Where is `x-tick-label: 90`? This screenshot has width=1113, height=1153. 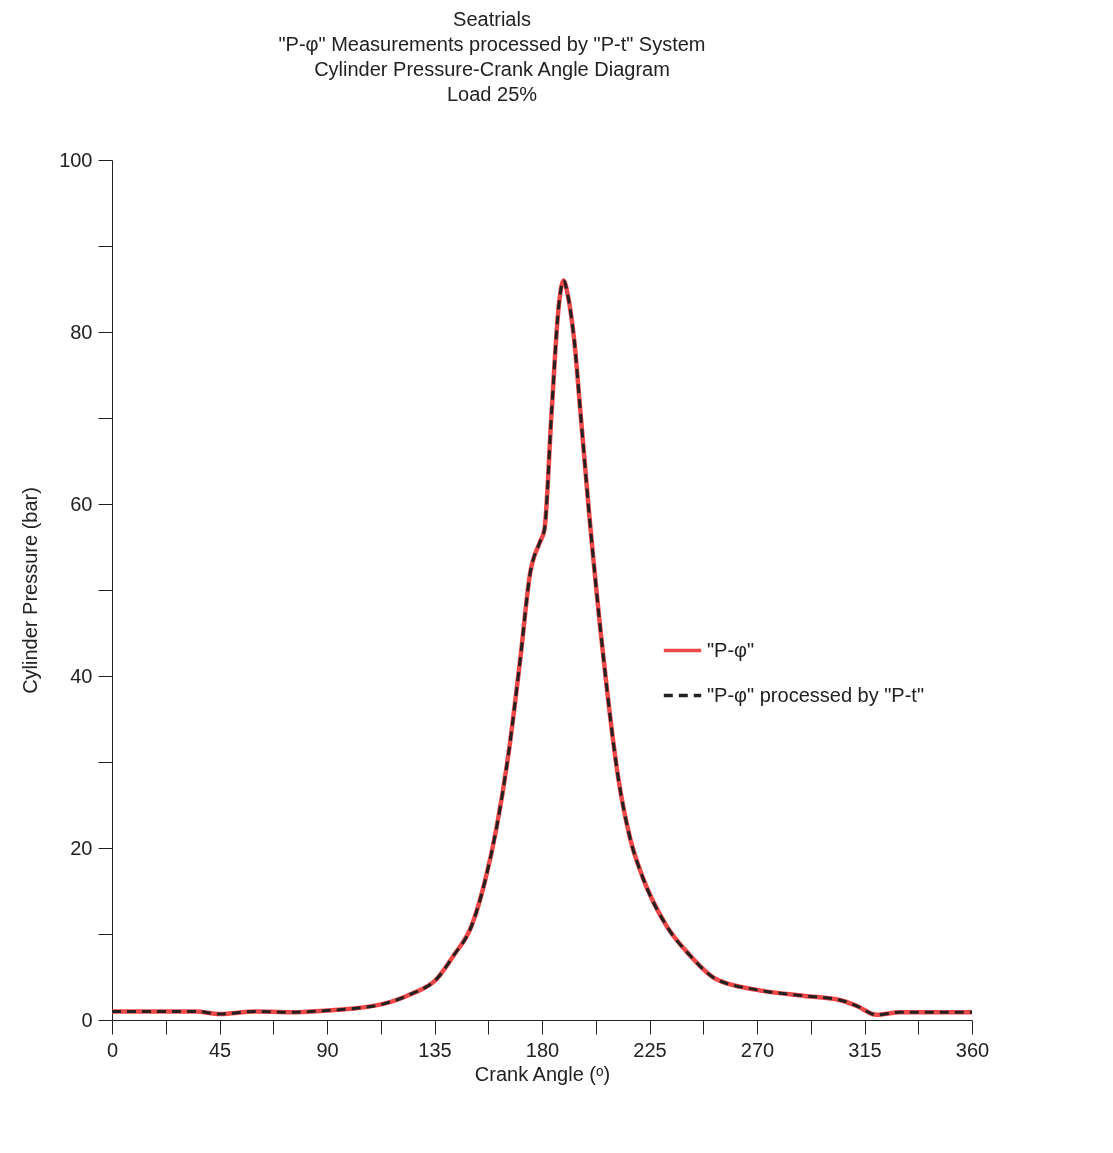 x-tick-label: 90 is located at coordinates (327, 1049).